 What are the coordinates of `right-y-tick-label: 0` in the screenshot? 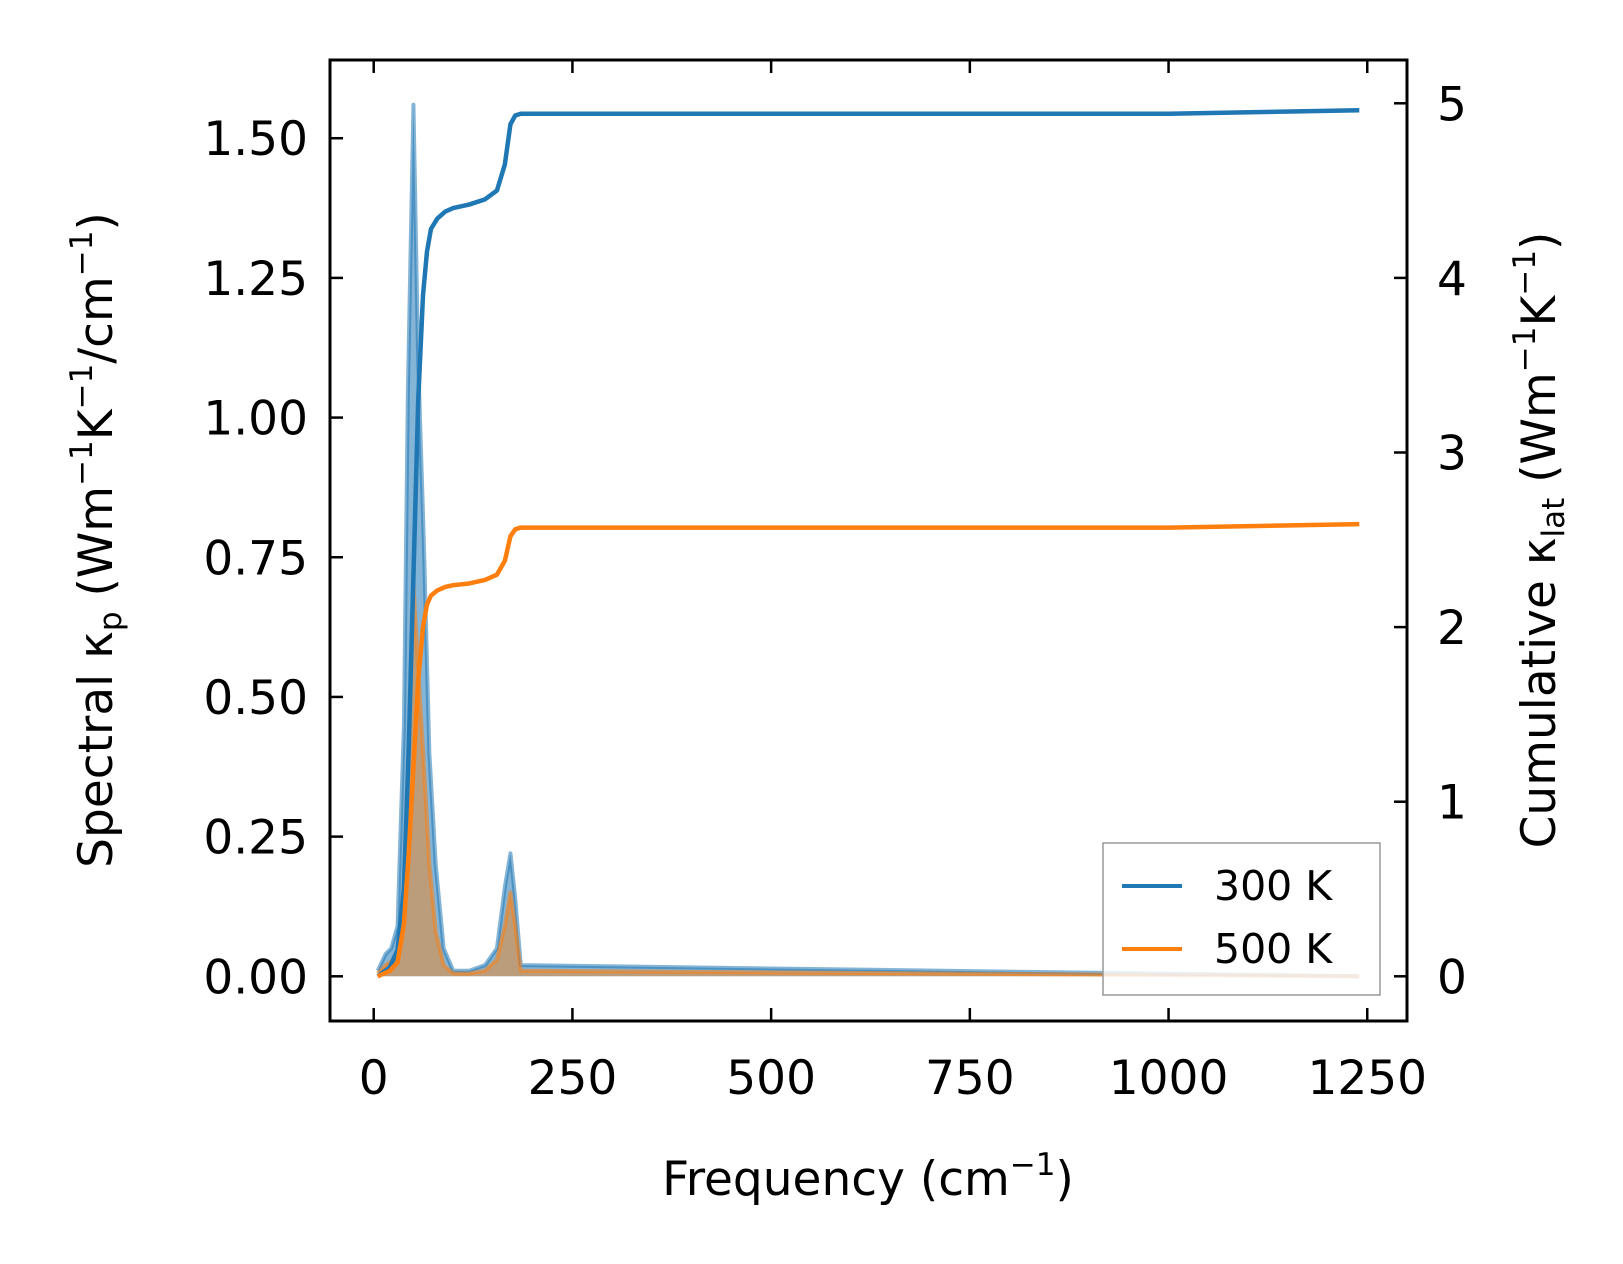 It's located at (1452, 977).